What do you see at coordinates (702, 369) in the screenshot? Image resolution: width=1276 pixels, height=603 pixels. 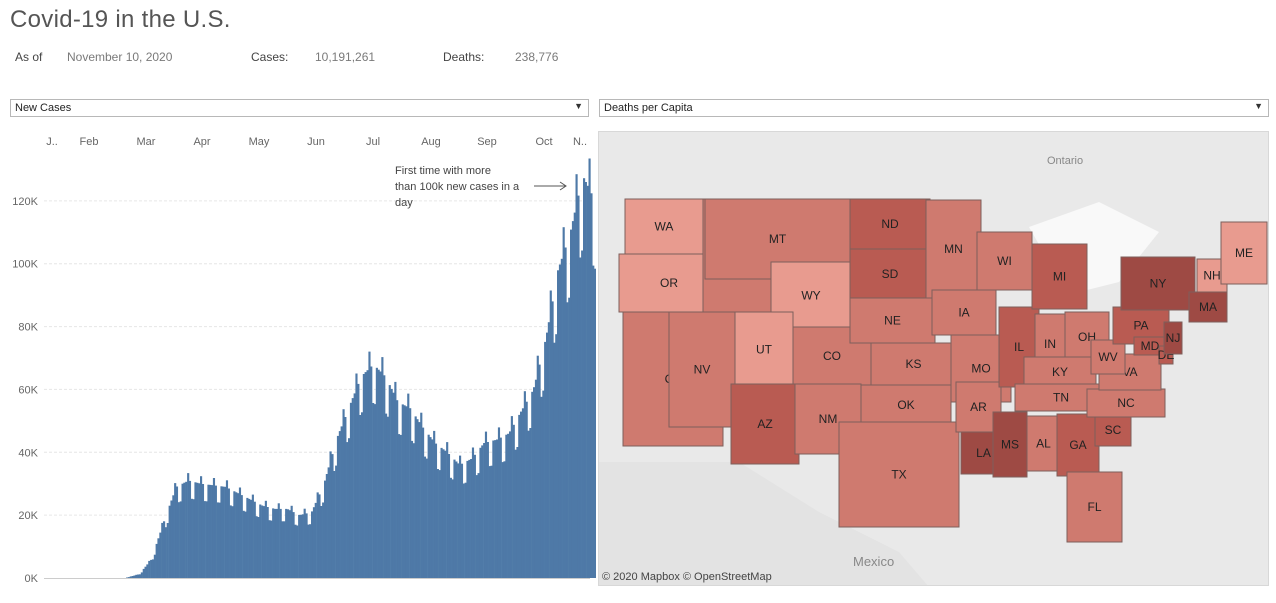 I see `state-nv` at bounding box center [702, 369].